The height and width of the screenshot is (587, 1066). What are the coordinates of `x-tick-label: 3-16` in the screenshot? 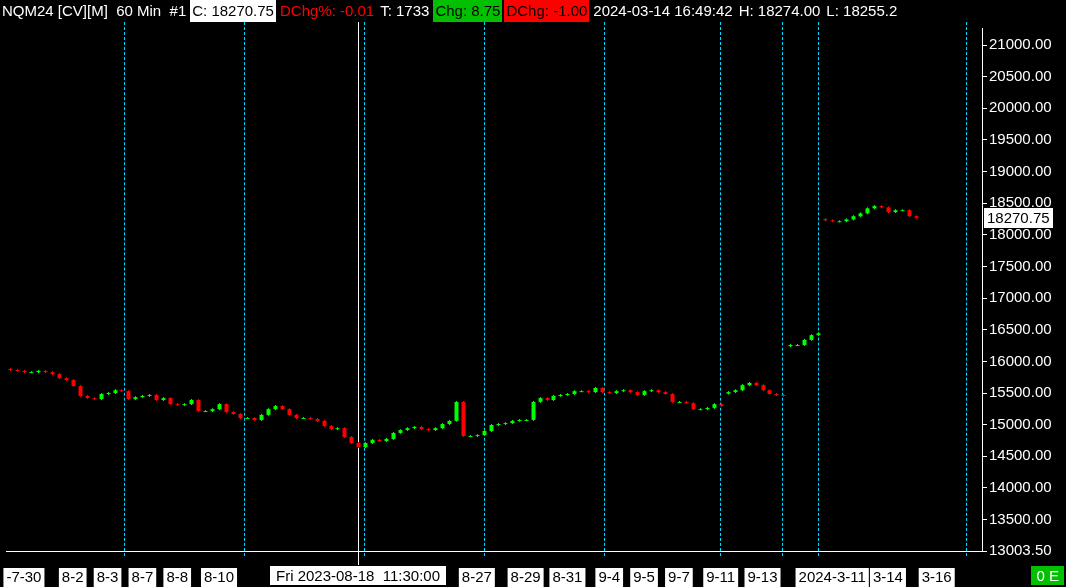 It's located at (936, 577).